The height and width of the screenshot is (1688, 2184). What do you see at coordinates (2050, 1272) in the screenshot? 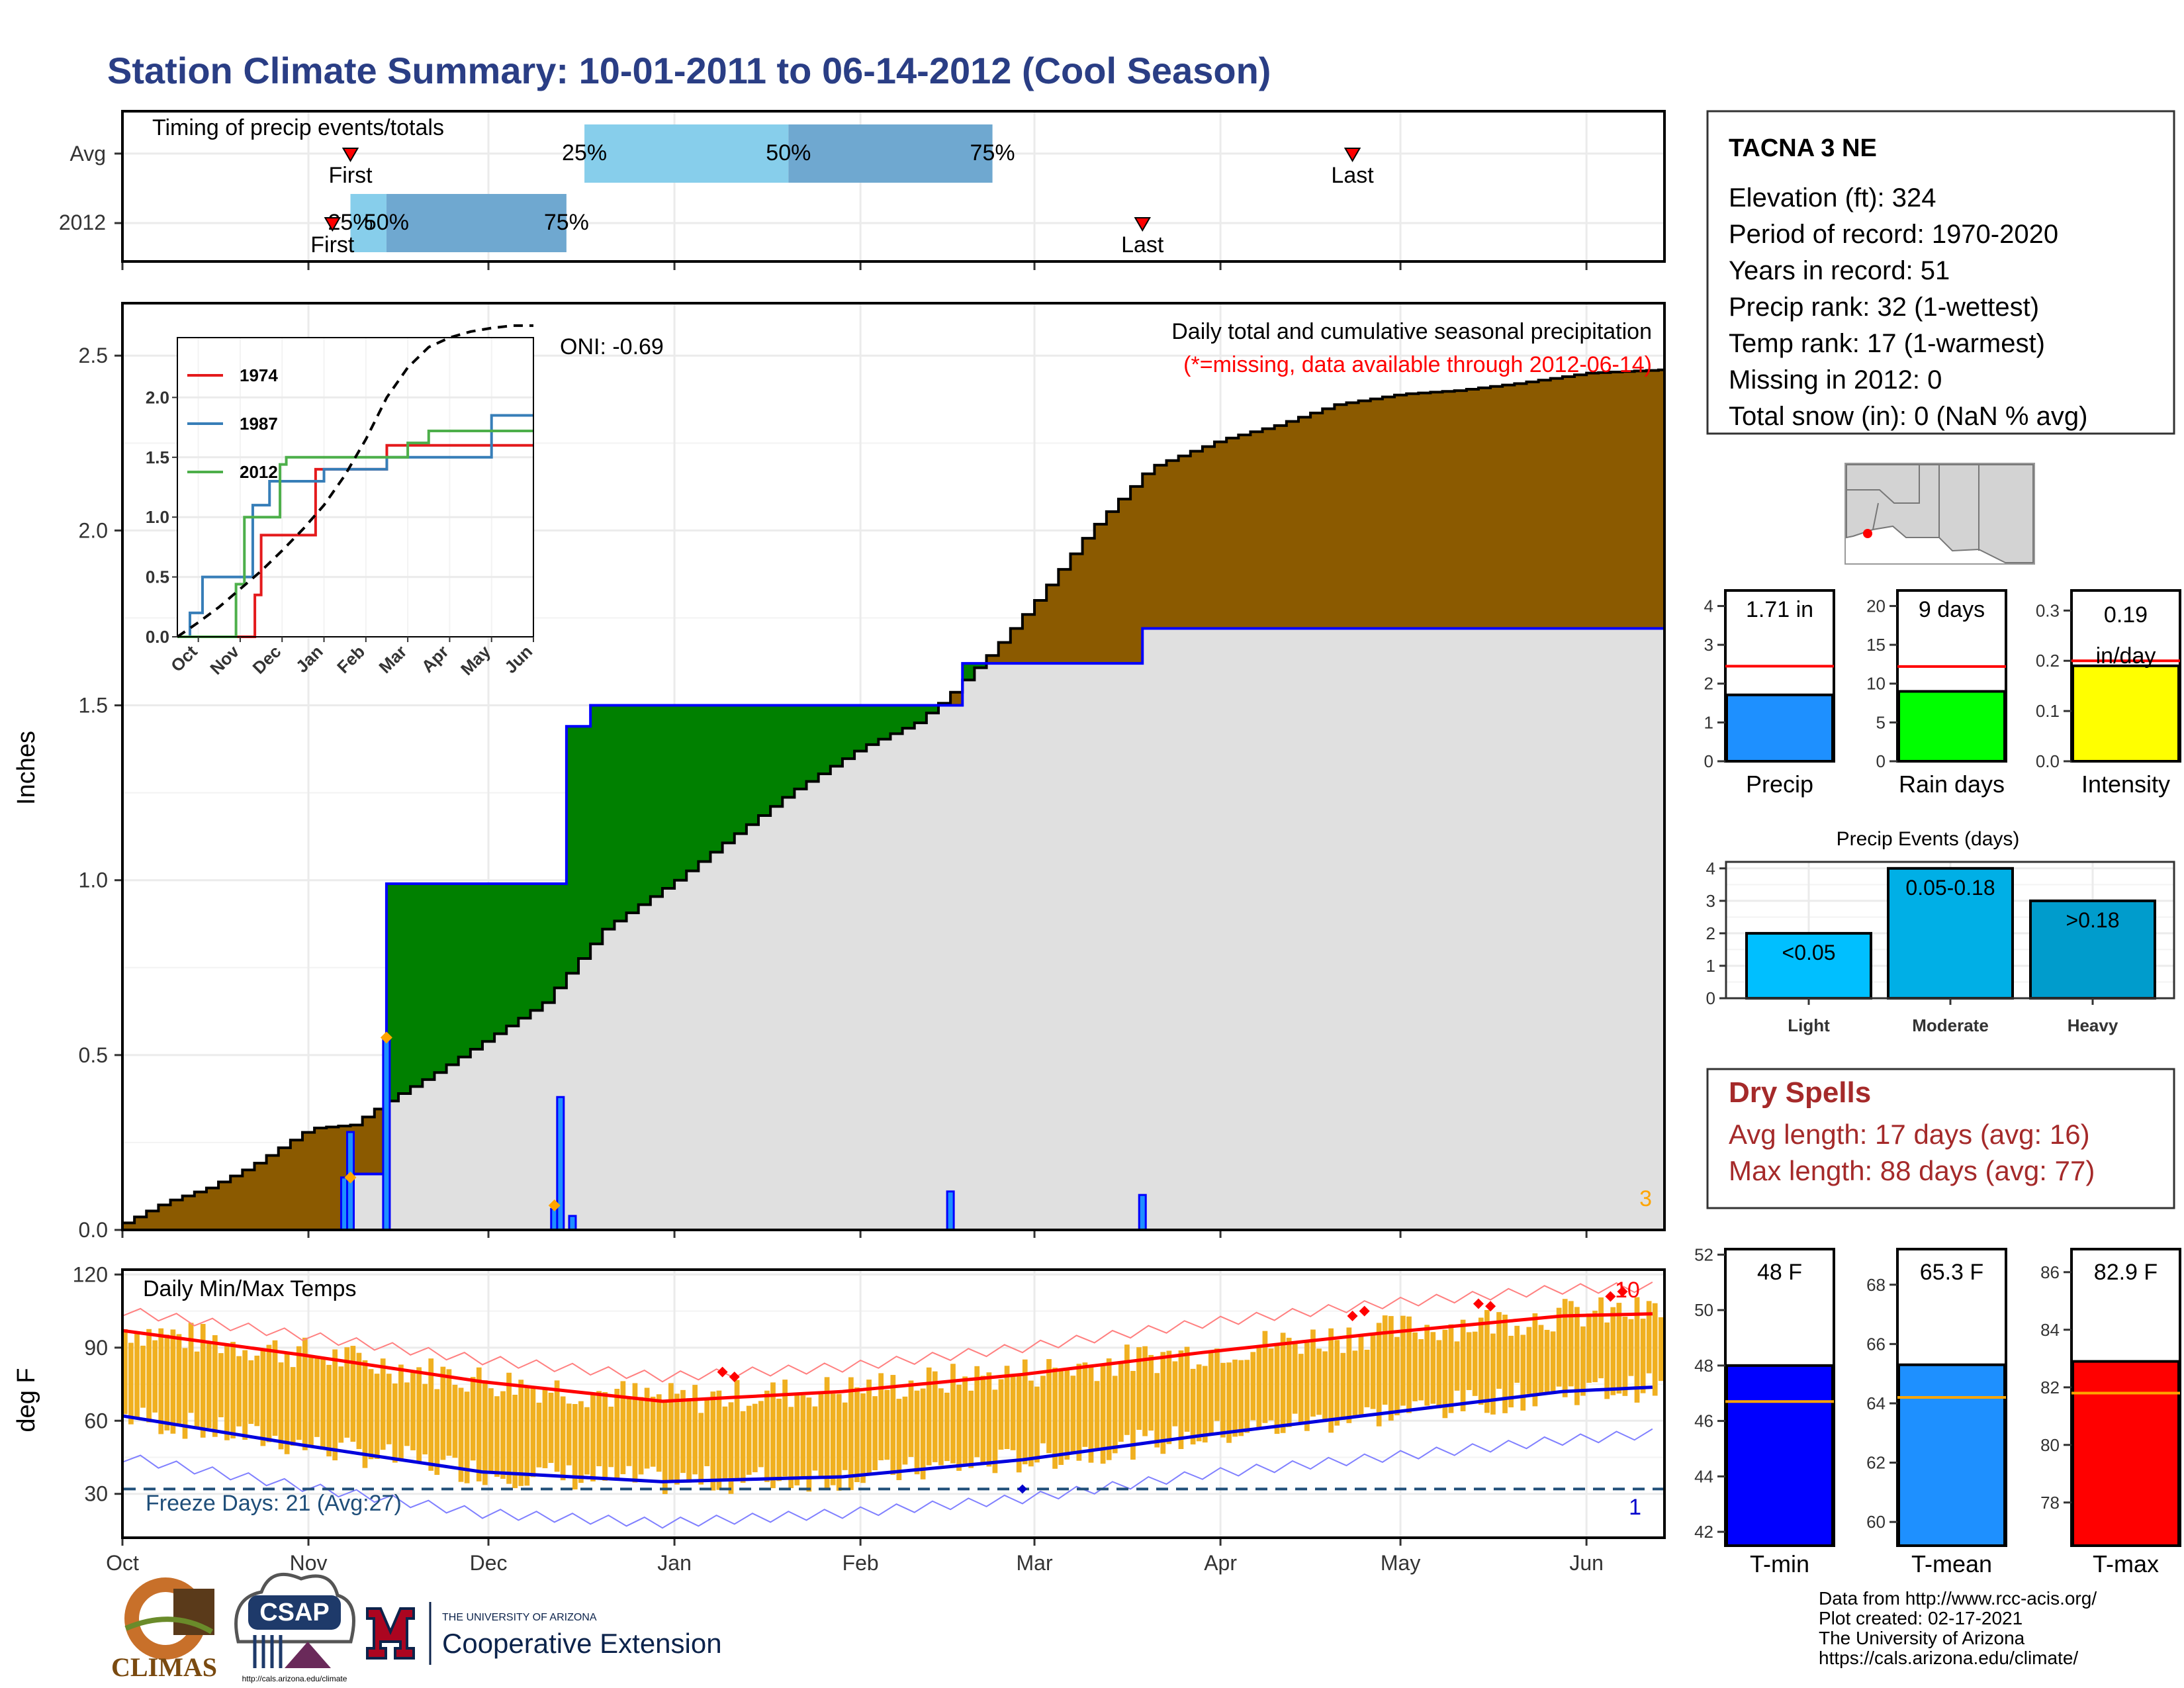
I see `gauge-ytick-label: 86` at bounding box center [2050, 1272].